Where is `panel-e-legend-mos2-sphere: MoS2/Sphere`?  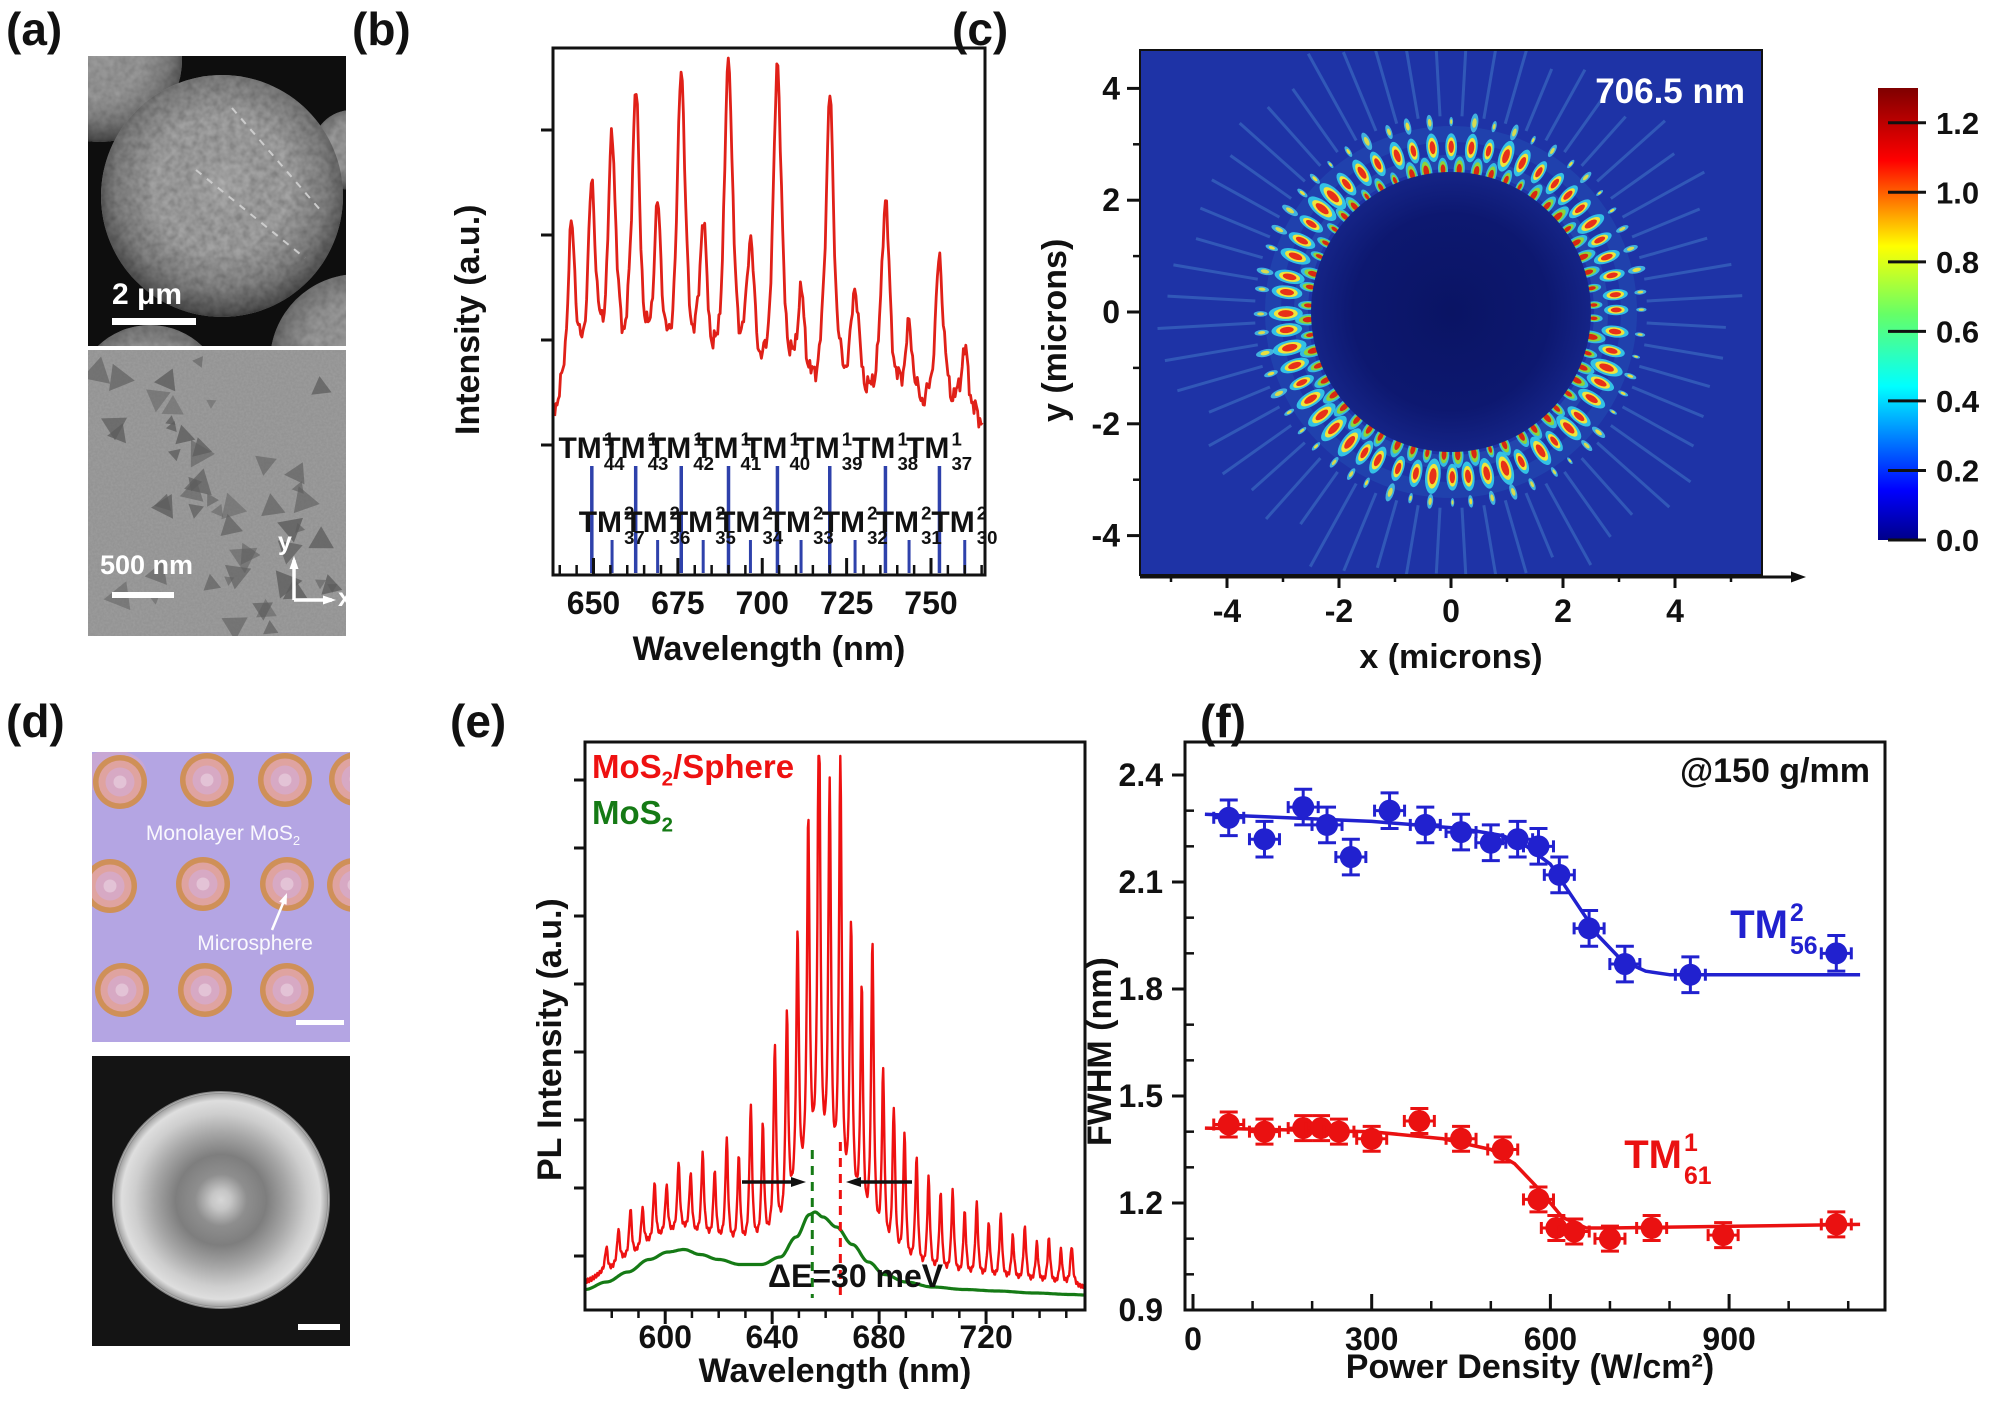 panel-e-legend-mos2-sphere: MoS2/Sphere is located at coordinates (693, 769).